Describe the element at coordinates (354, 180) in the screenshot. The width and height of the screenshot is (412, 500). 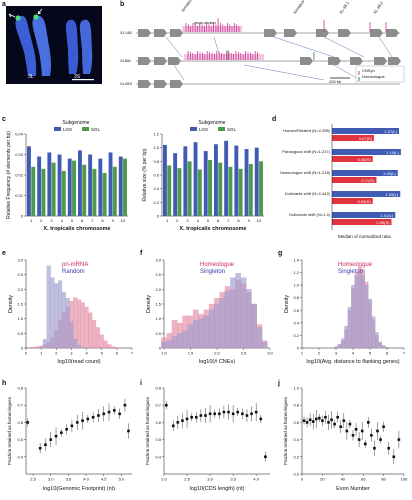
I see `bar-S` at that location.